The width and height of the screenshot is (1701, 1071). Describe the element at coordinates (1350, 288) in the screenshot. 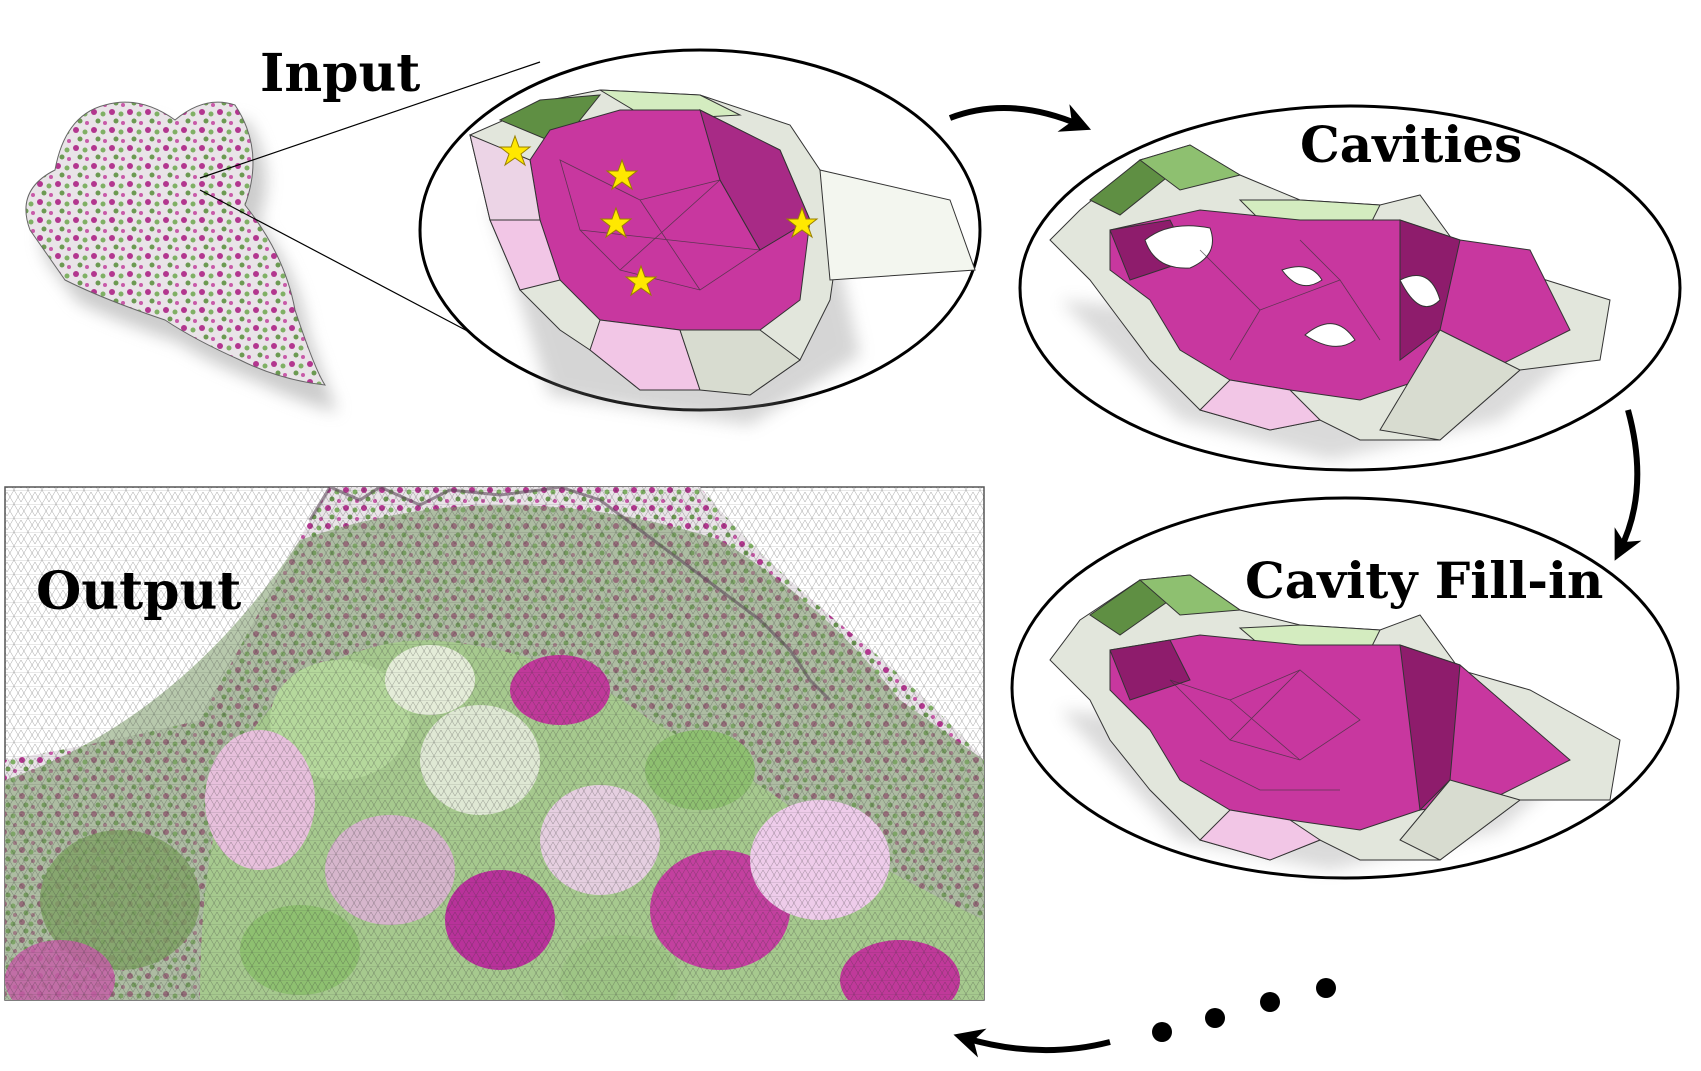

I see `cavities-ellipse` at that location.